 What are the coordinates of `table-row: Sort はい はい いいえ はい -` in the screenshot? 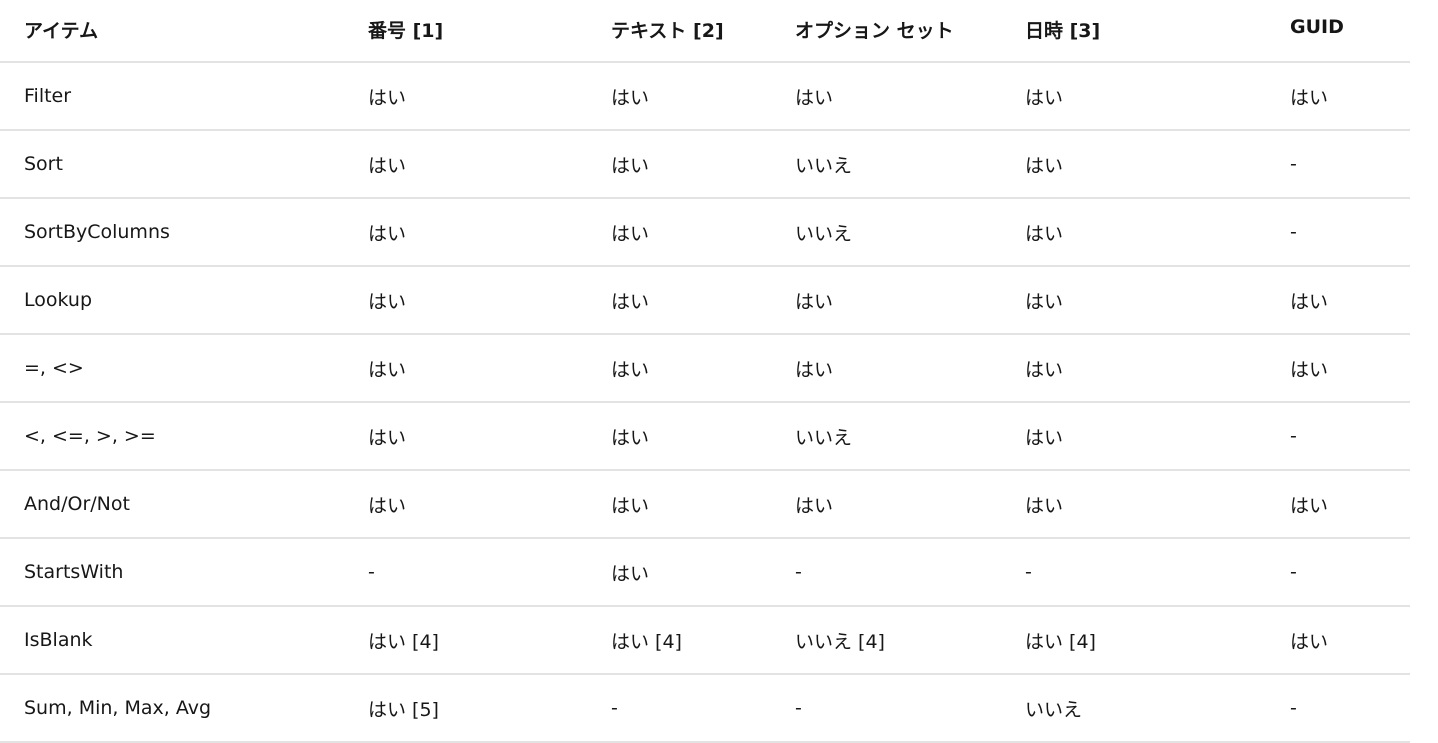 It's located at (705, 164).